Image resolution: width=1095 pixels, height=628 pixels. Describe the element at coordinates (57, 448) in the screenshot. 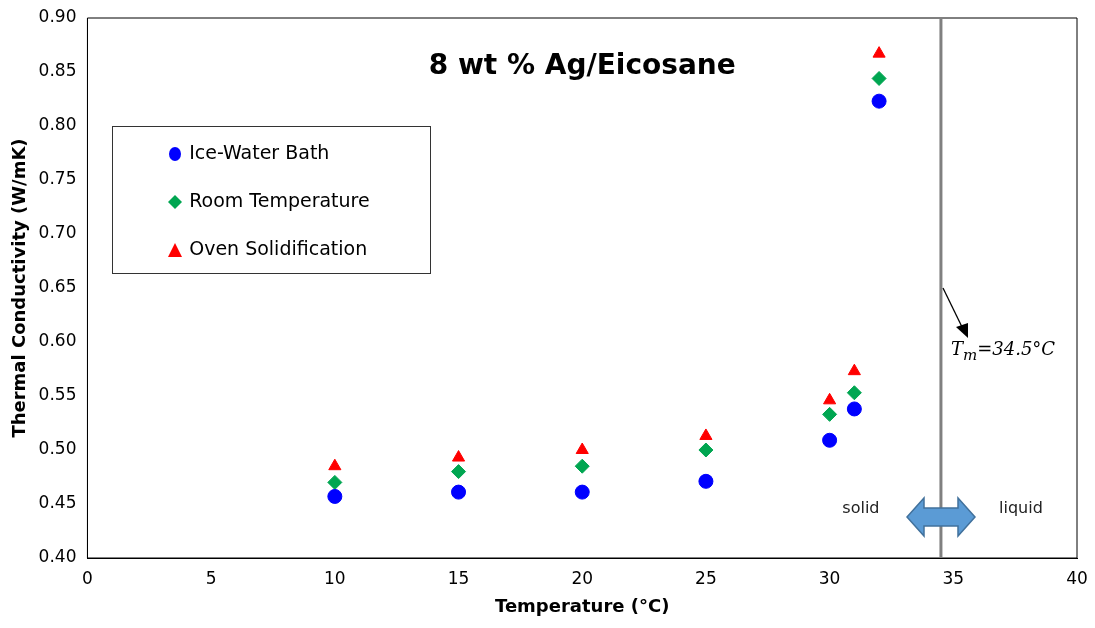

I see `y-tick-label: 0.50` at that location.